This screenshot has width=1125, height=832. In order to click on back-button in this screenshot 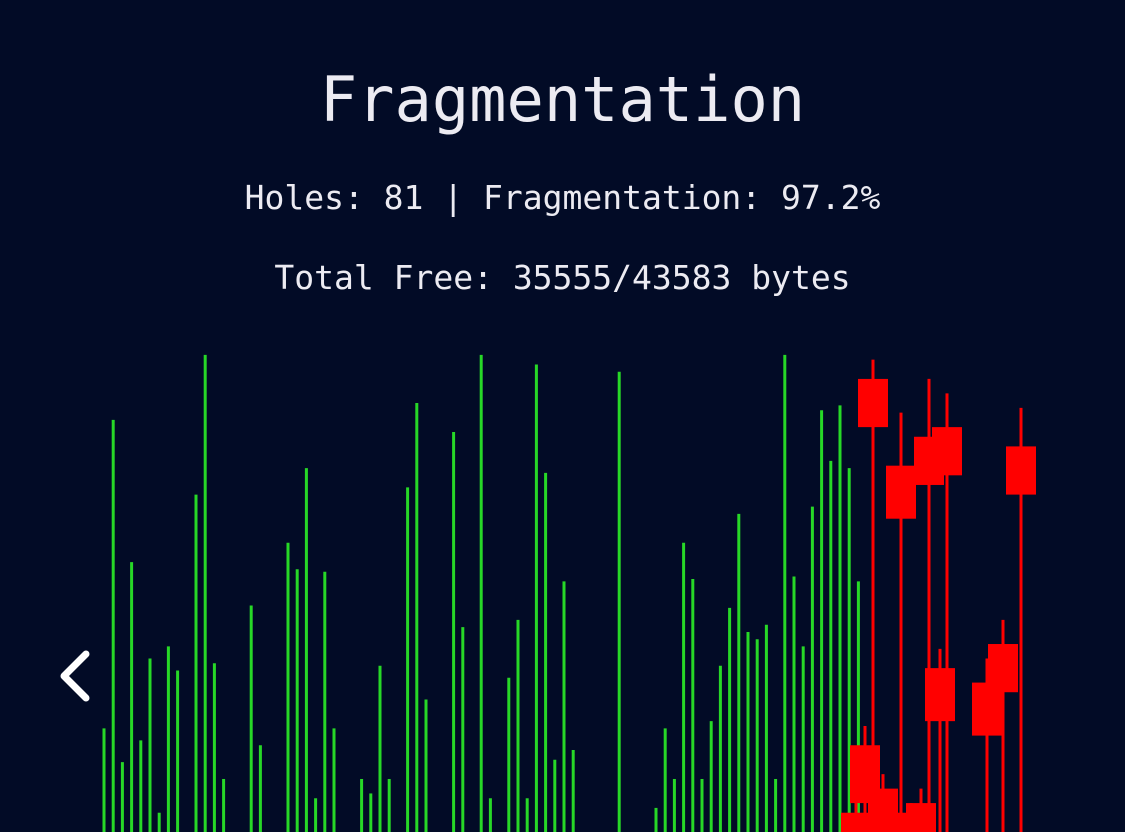, I will do `click(76, 676)`.